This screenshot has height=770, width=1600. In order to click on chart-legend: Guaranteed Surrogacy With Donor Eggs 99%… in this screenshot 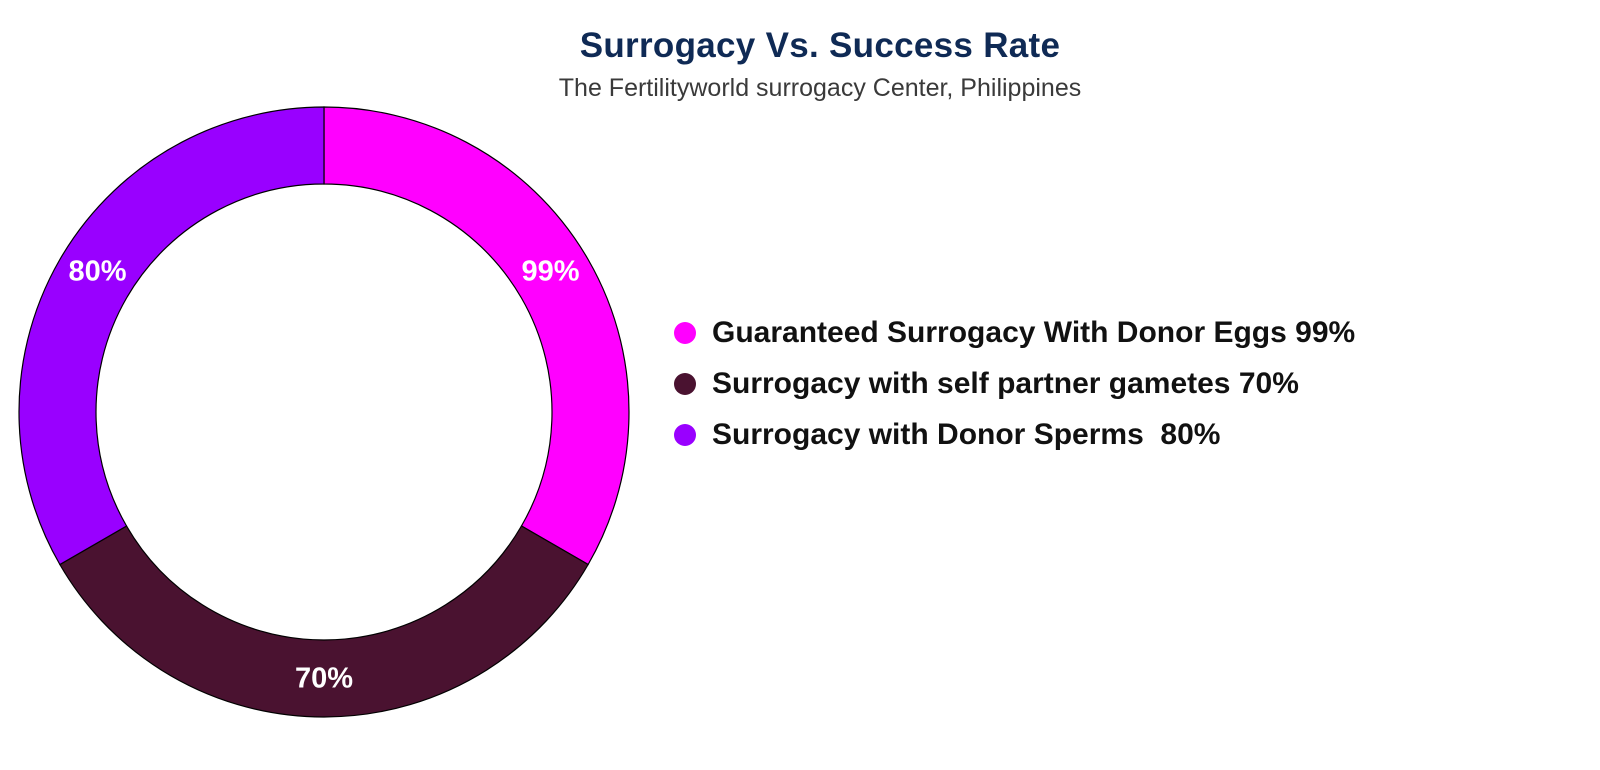, I will do `click(1014, 383)`.